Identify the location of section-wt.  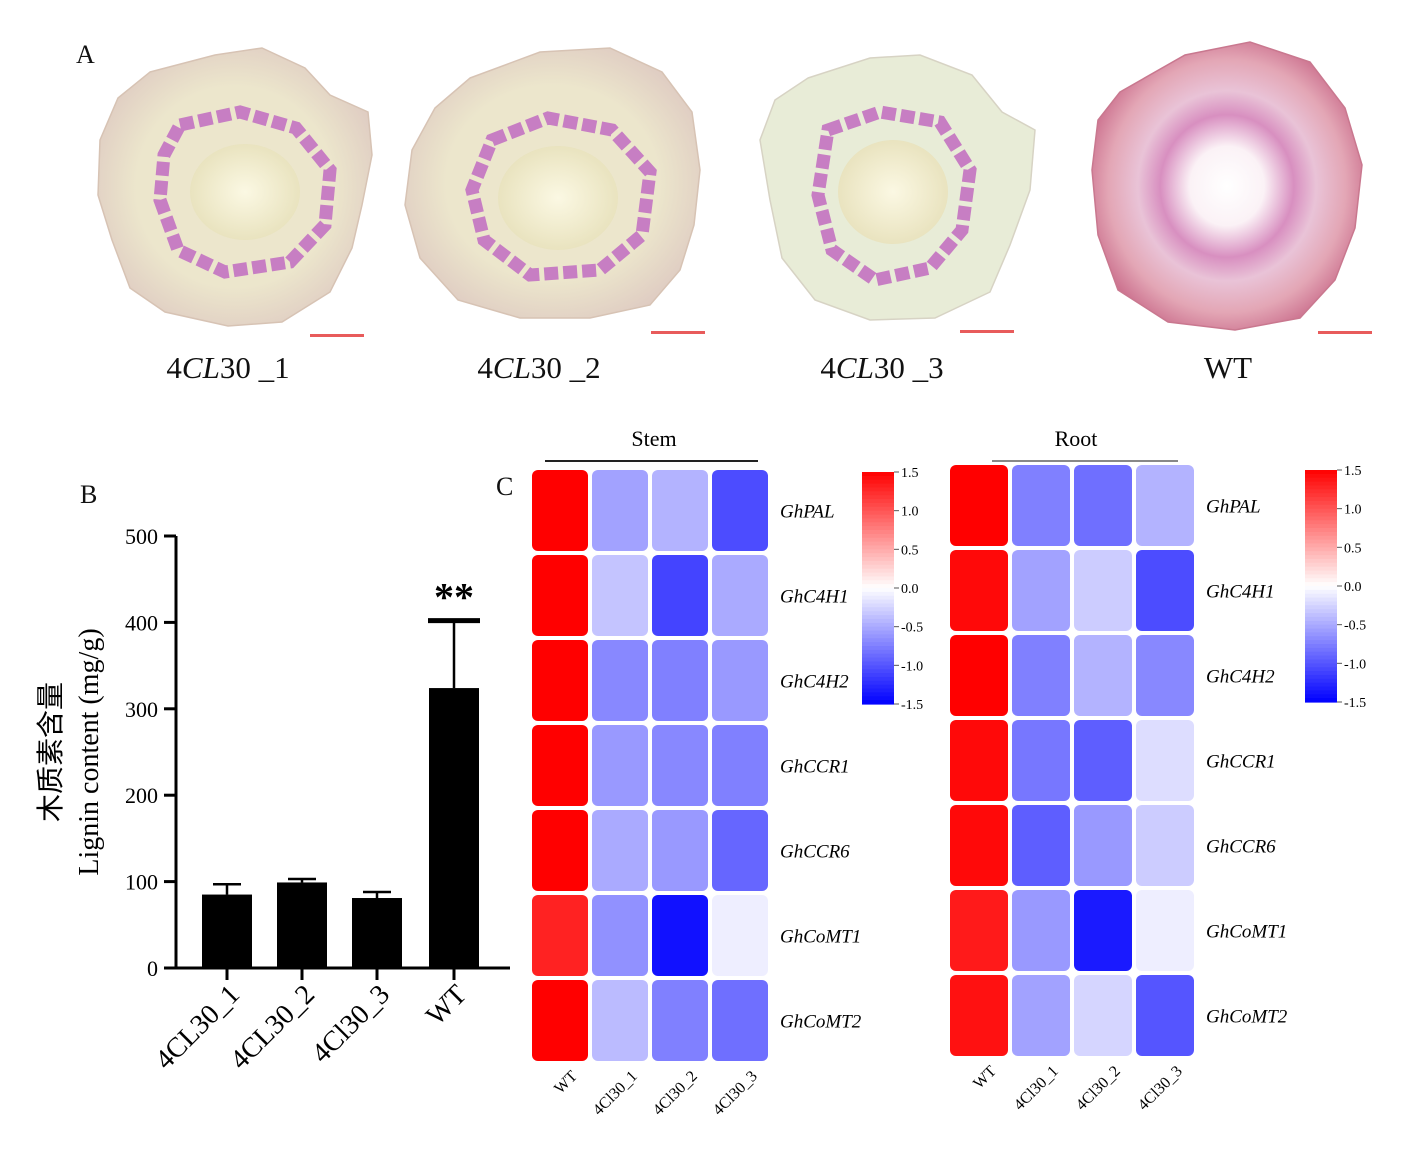
(1227, 186).